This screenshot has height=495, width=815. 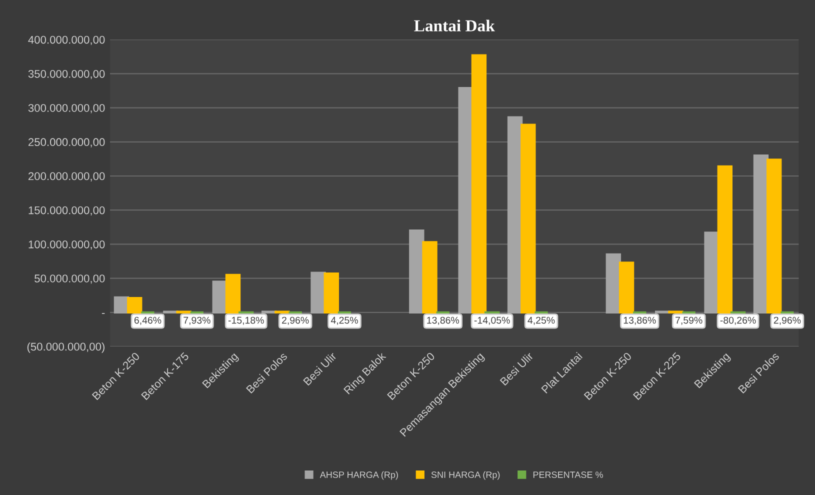 I want to click on data-label: 6,46%, so click(x=148, y=320).